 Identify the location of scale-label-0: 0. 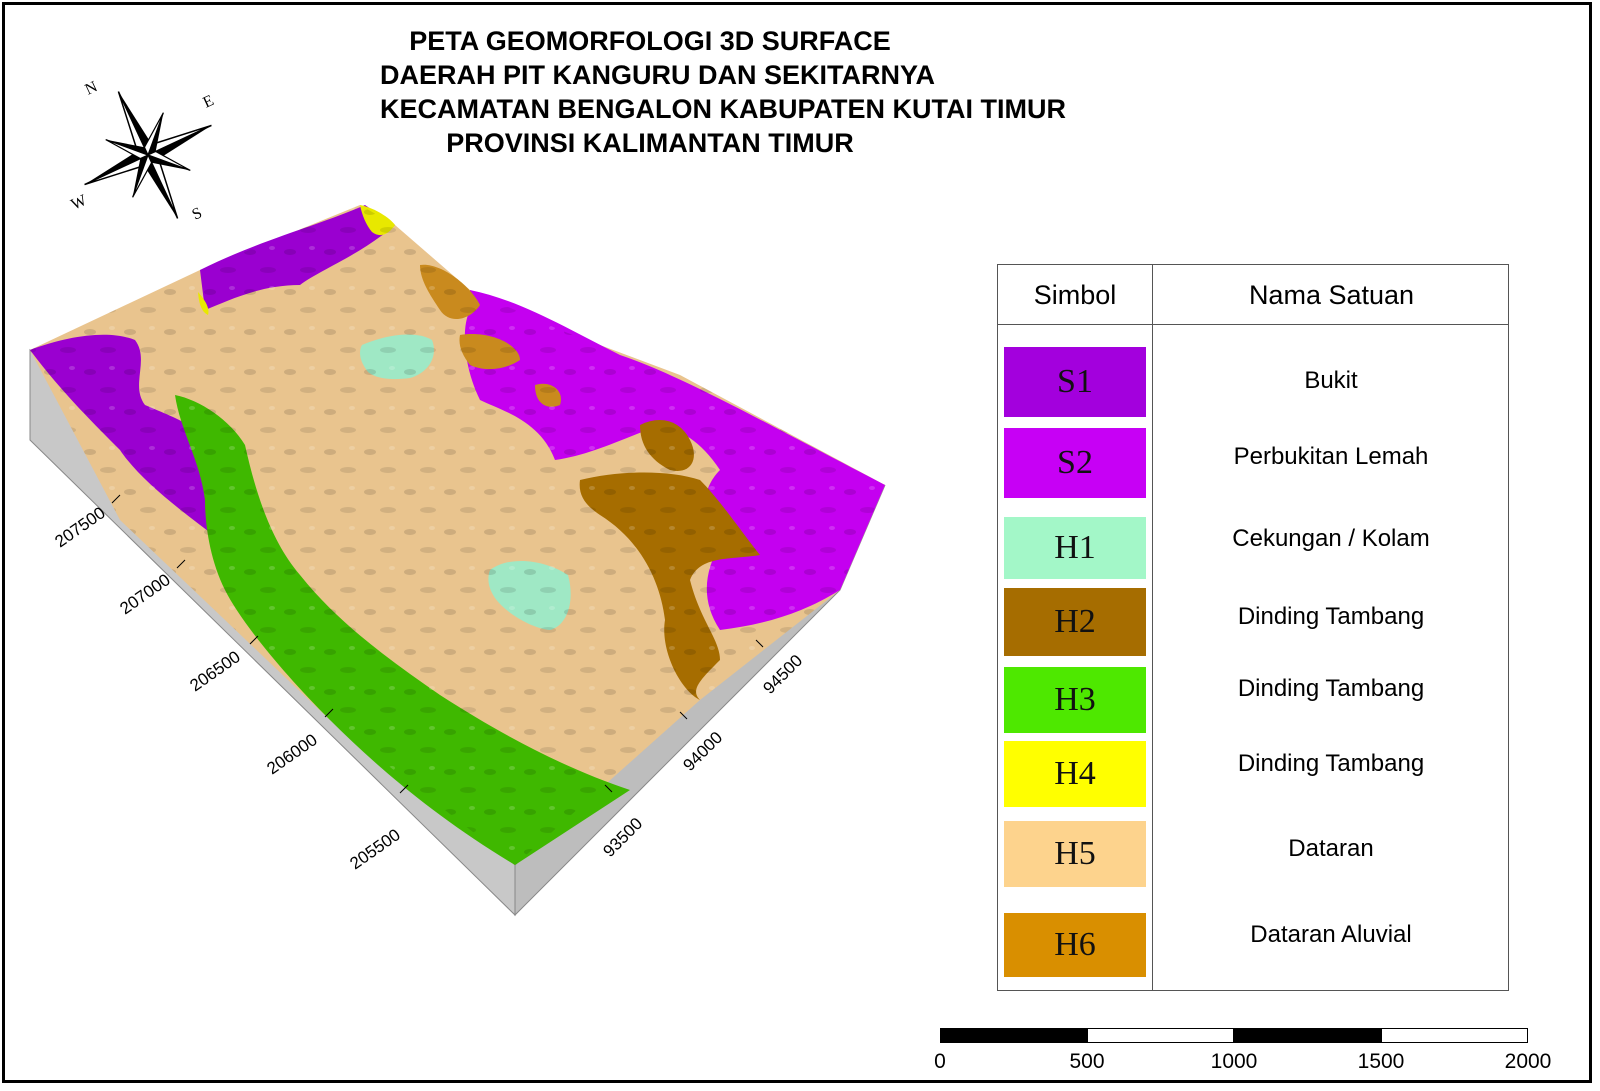
(940, 1061).